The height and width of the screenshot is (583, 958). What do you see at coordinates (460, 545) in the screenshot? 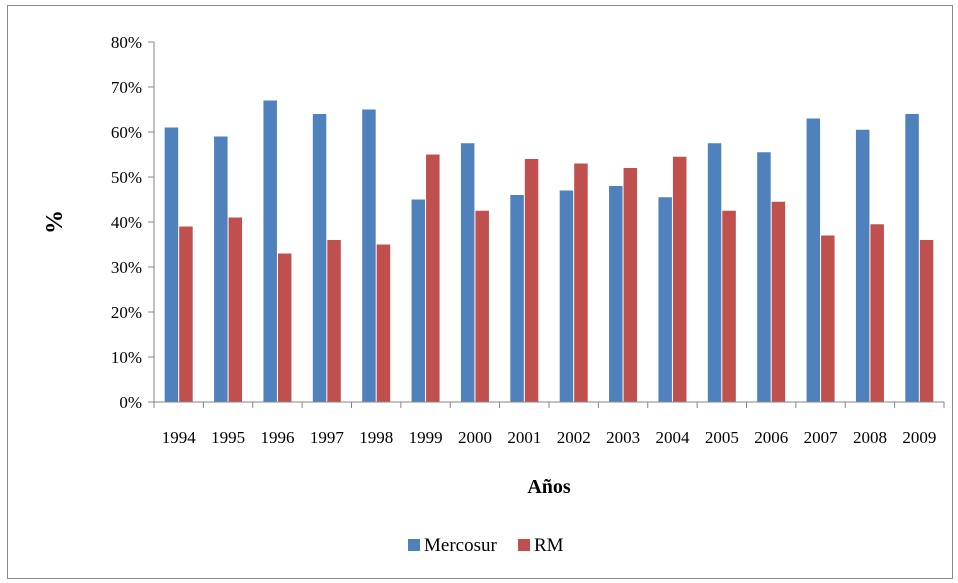
I see `legend-label-mercosur: Mercosur` at bounding box center [460, 545].